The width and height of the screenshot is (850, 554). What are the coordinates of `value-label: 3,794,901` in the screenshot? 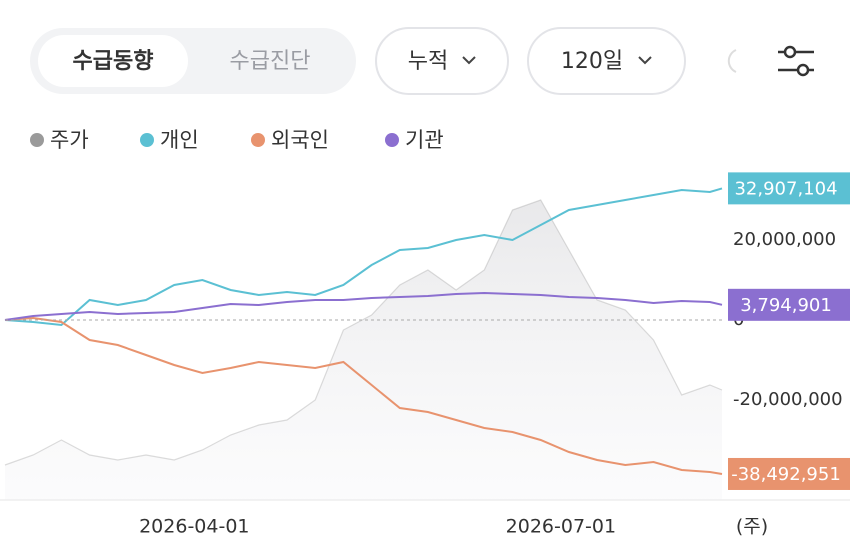 It's located at (786, 305).